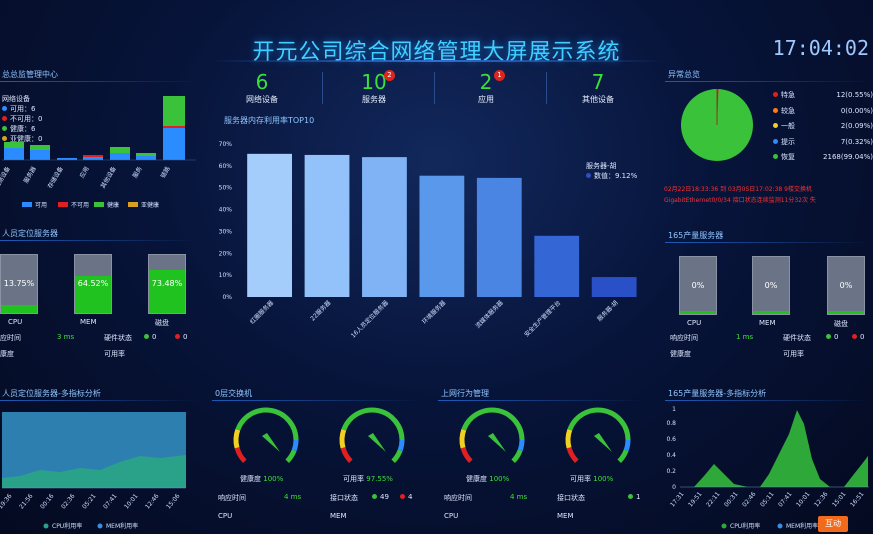 This screenshot has height=534, width=873. Describe the element at coordinates (4, 118) in the screenshot. I see `unavailable-dot` at that location.